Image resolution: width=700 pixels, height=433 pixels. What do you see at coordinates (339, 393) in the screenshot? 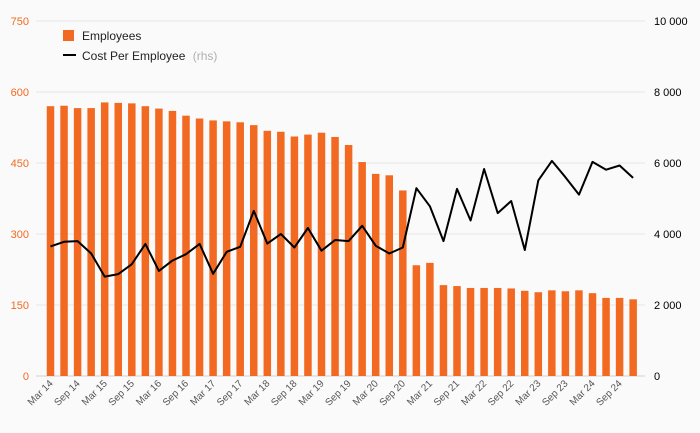
I see `x-tick-label: Sep 19` at bounding box center [339, 393].